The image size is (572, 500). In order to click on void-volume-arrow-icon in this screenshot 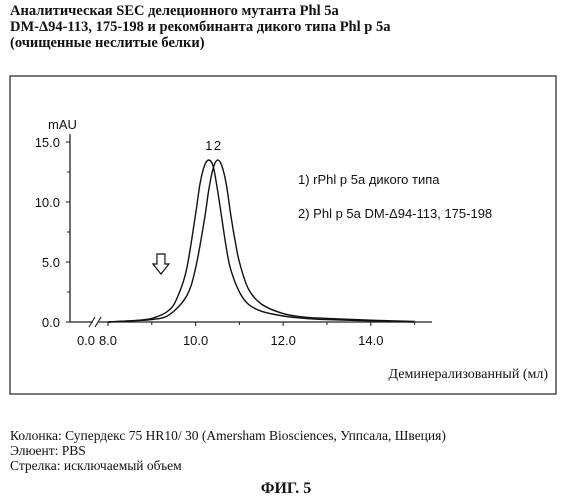, I will do `click(161, 264)`.